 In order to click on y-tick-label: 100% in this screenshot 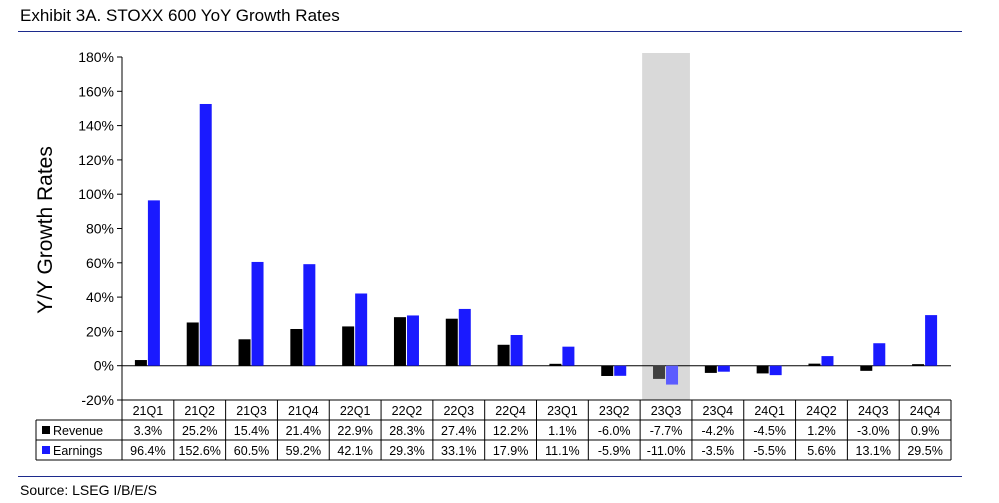, I will do `click(96, 194)`.